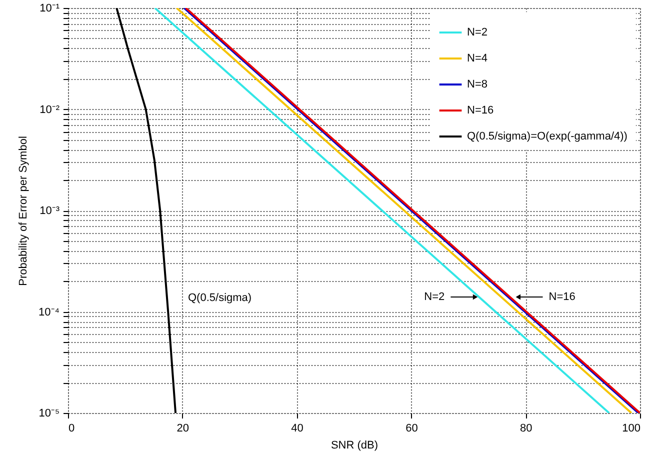 The image size is (672, 460). I want to click on annotation: N=2, so click(434, 296).